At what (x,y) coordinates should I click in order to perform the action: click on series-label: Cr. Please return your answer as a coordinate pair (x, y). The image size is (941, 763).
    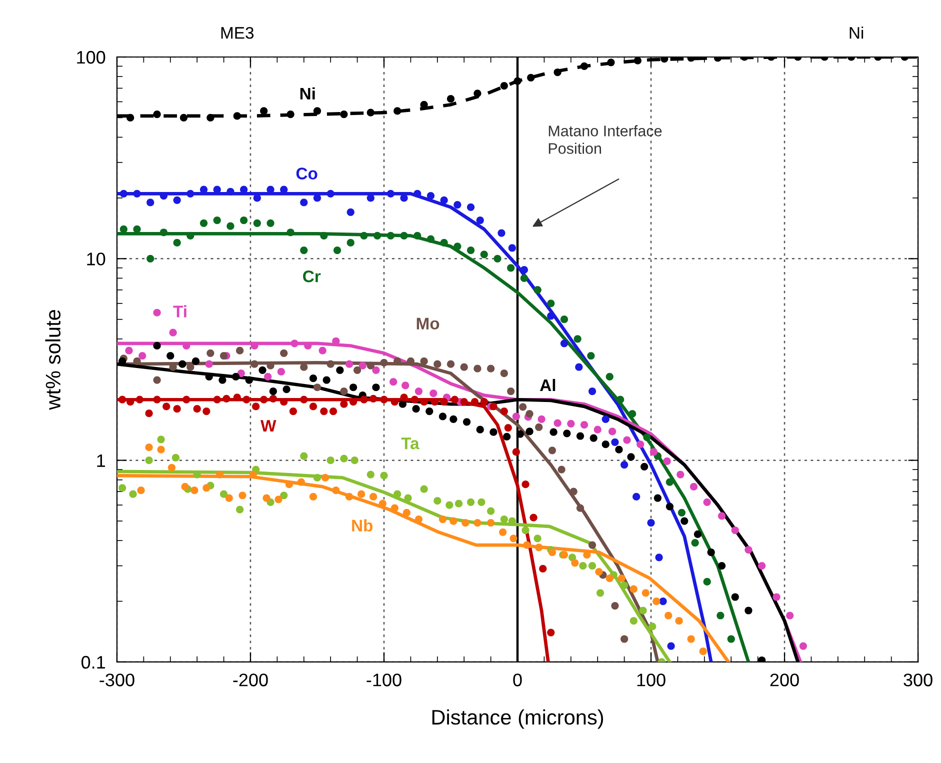
    Looking at the image, I should click on (312, 276).